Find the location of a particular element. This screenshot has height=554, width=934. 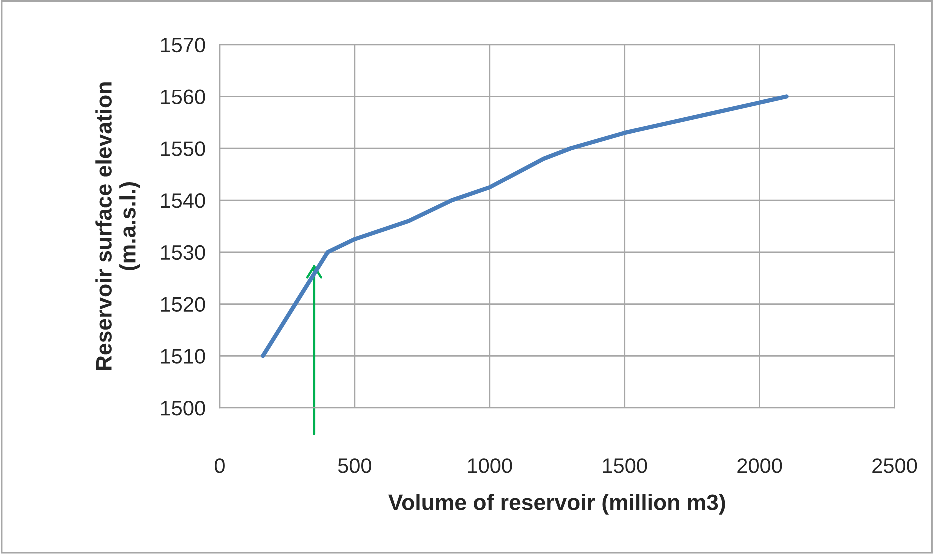

x-tick-label: 2500 is located at coordinates (895, 466).